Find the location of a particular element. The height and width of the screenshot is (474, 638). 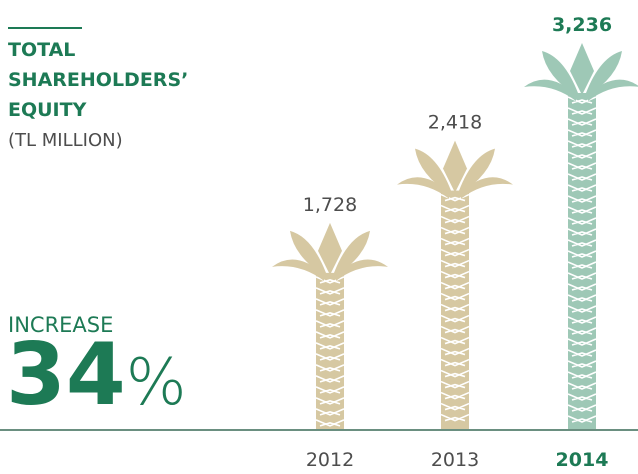

increase-label: INCREASE is located at coordinates (60, 325).